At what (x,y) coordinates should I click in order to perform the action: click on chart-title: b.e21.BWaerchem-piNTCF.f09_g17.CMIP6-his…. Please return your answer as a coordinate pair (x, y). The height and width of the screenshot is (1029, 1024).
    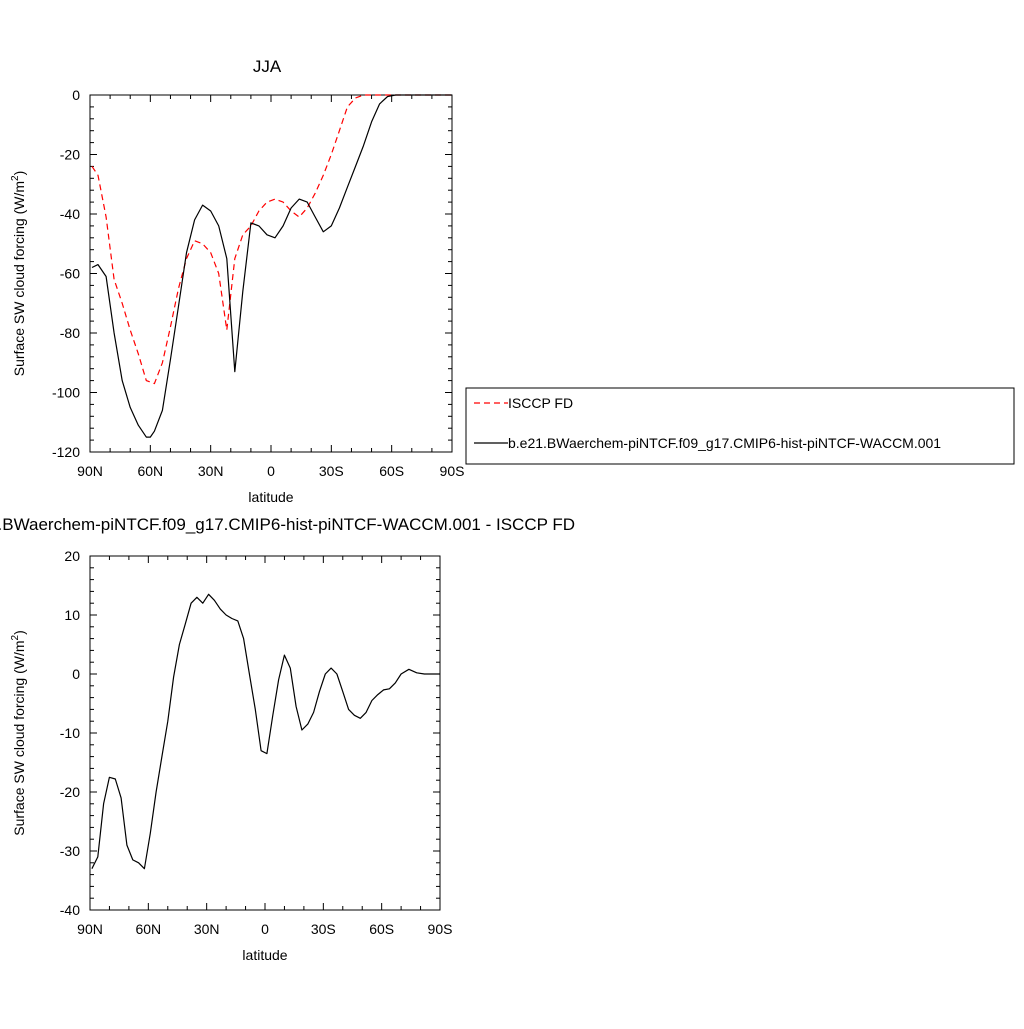
    Looking at the image, I should click on (287, 524).